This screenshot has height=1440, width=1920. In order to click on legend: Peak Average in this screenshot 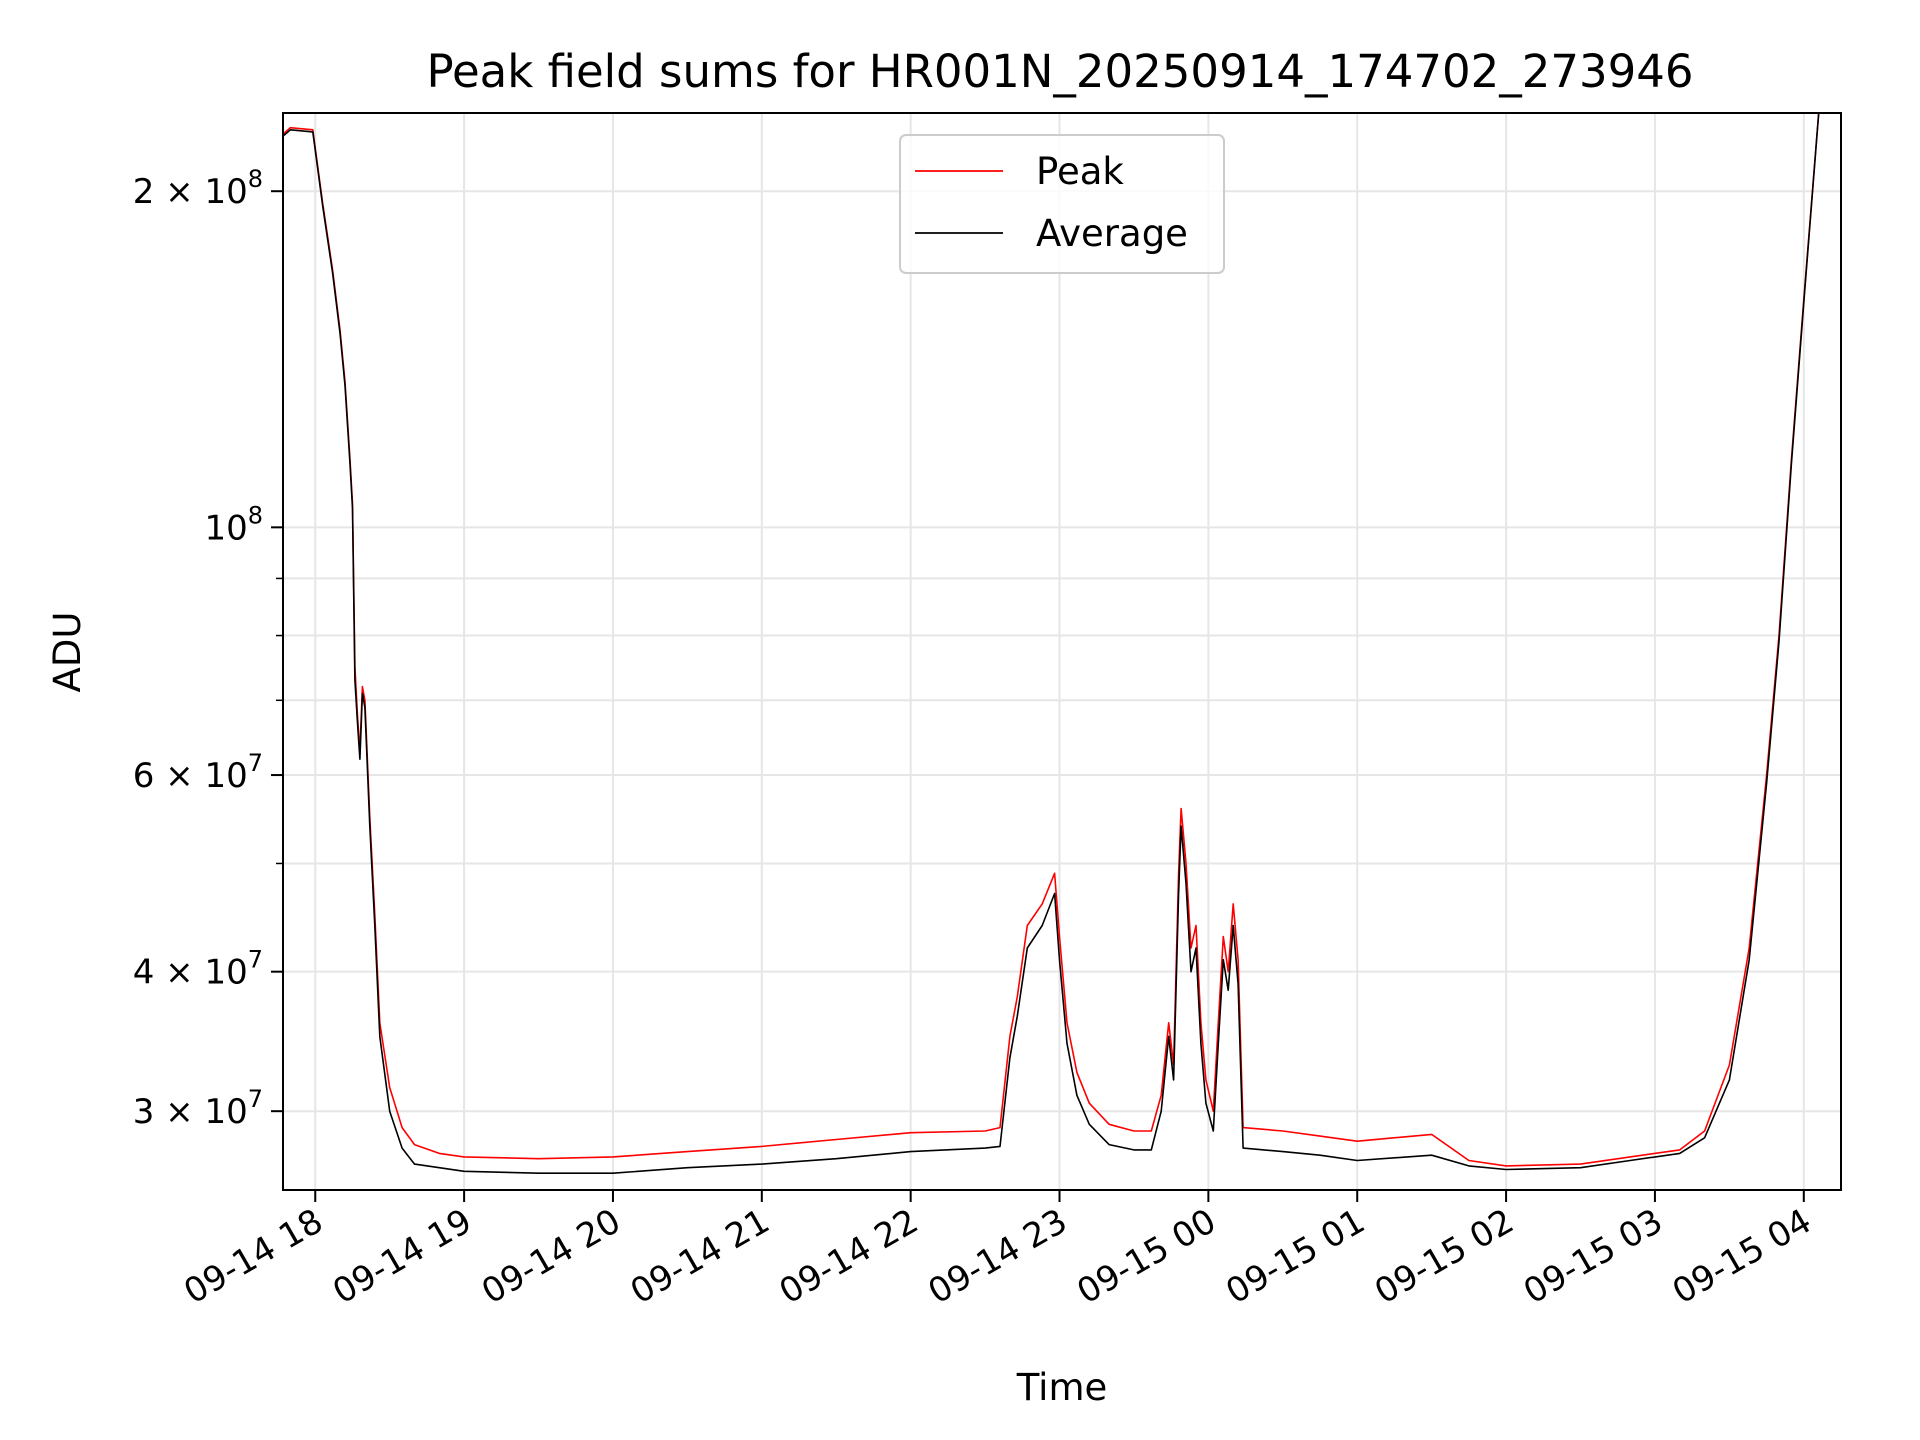, I will do `click(1062, 204)`.